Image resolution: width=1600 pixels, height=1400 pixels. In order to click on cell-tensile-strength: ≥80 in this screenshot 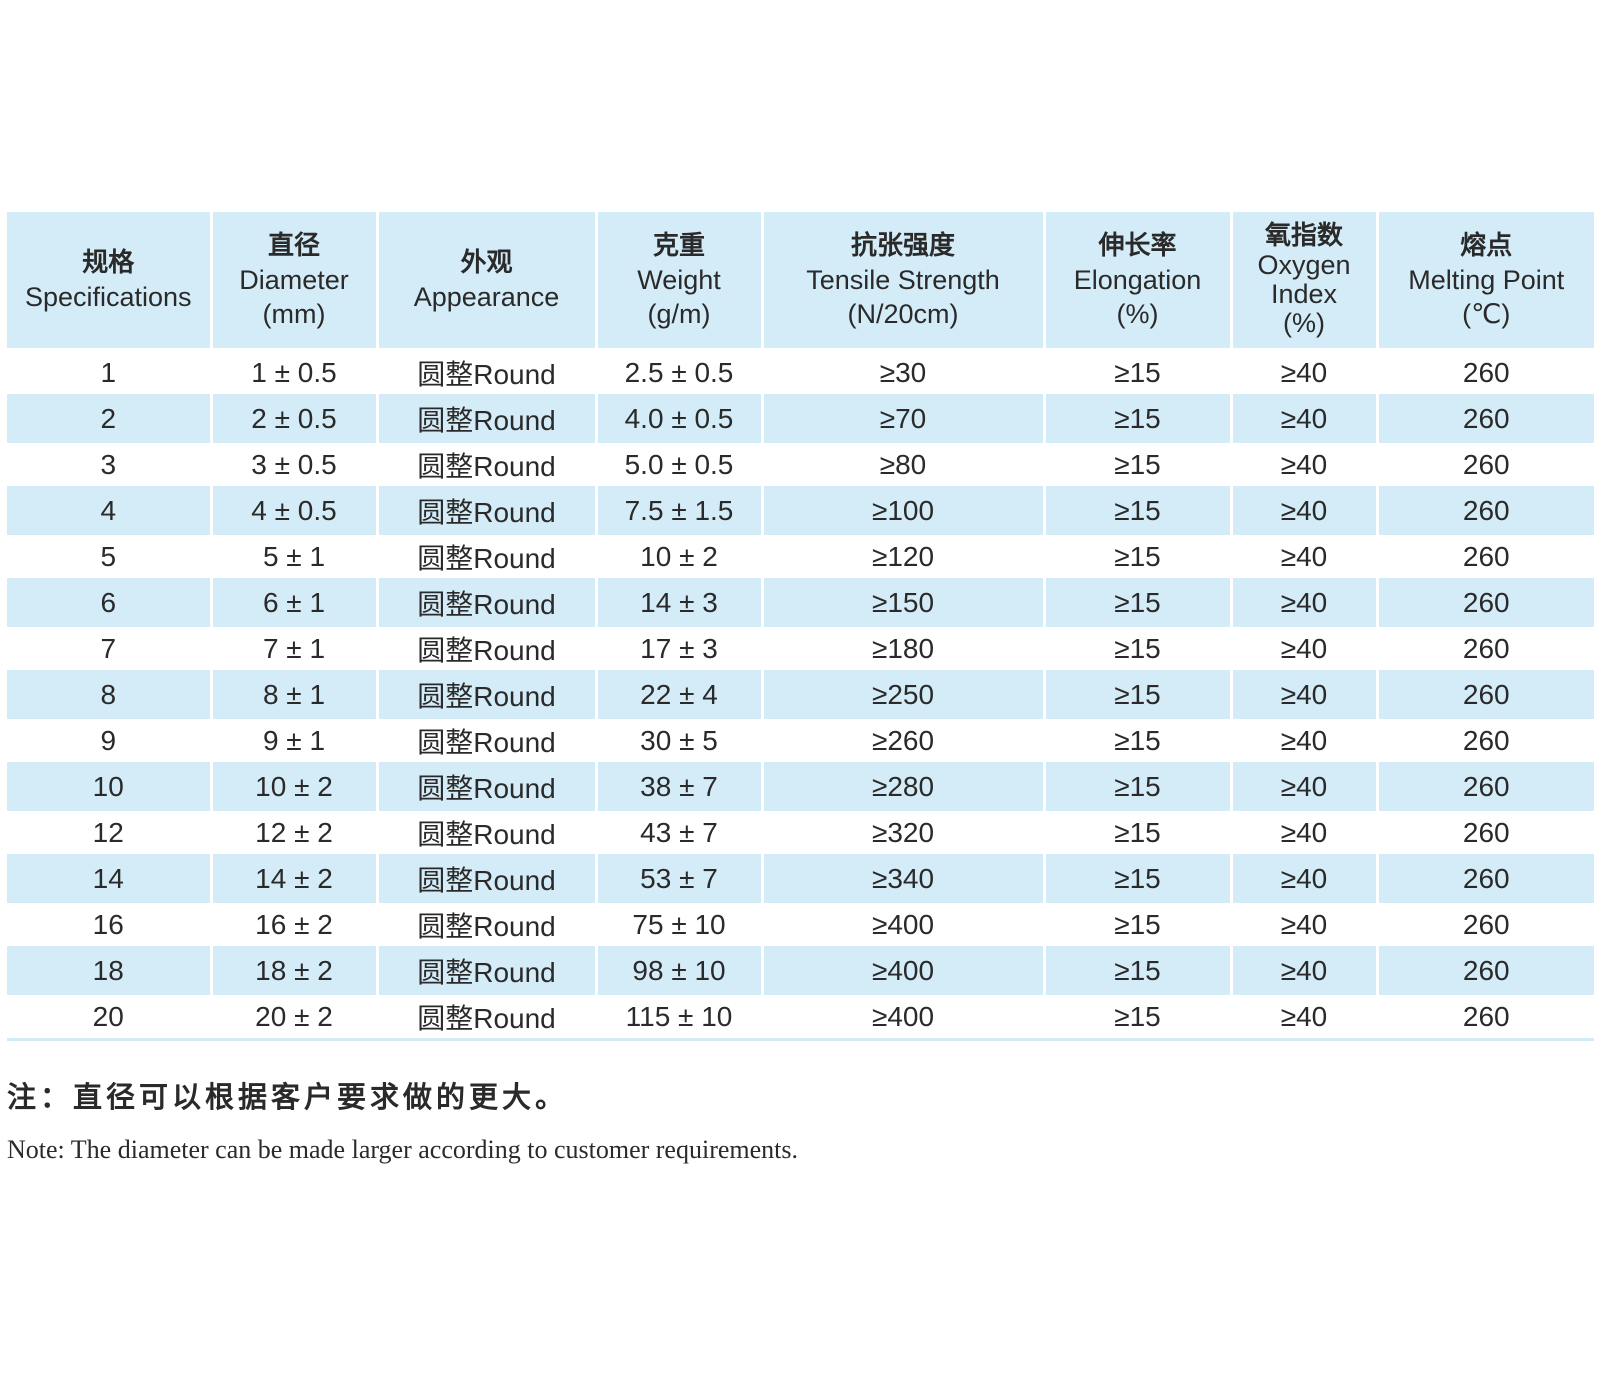, I will do `click(902, 464)`.